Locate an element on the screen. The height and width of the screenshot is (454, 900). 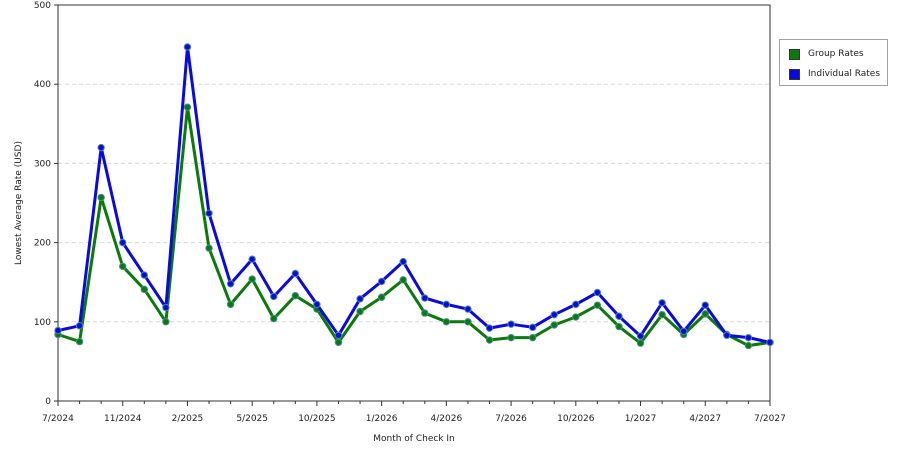
x-tick-label: 7/2027 is located at coordinates (770, 419).